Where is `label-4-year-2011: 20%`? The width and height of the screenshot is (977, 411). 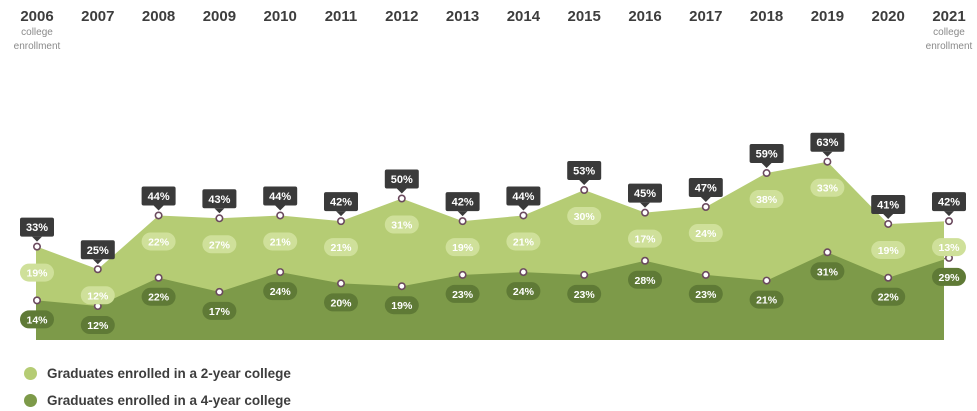
label-4-year-2011: 20% is located at coordinates (341, 303).